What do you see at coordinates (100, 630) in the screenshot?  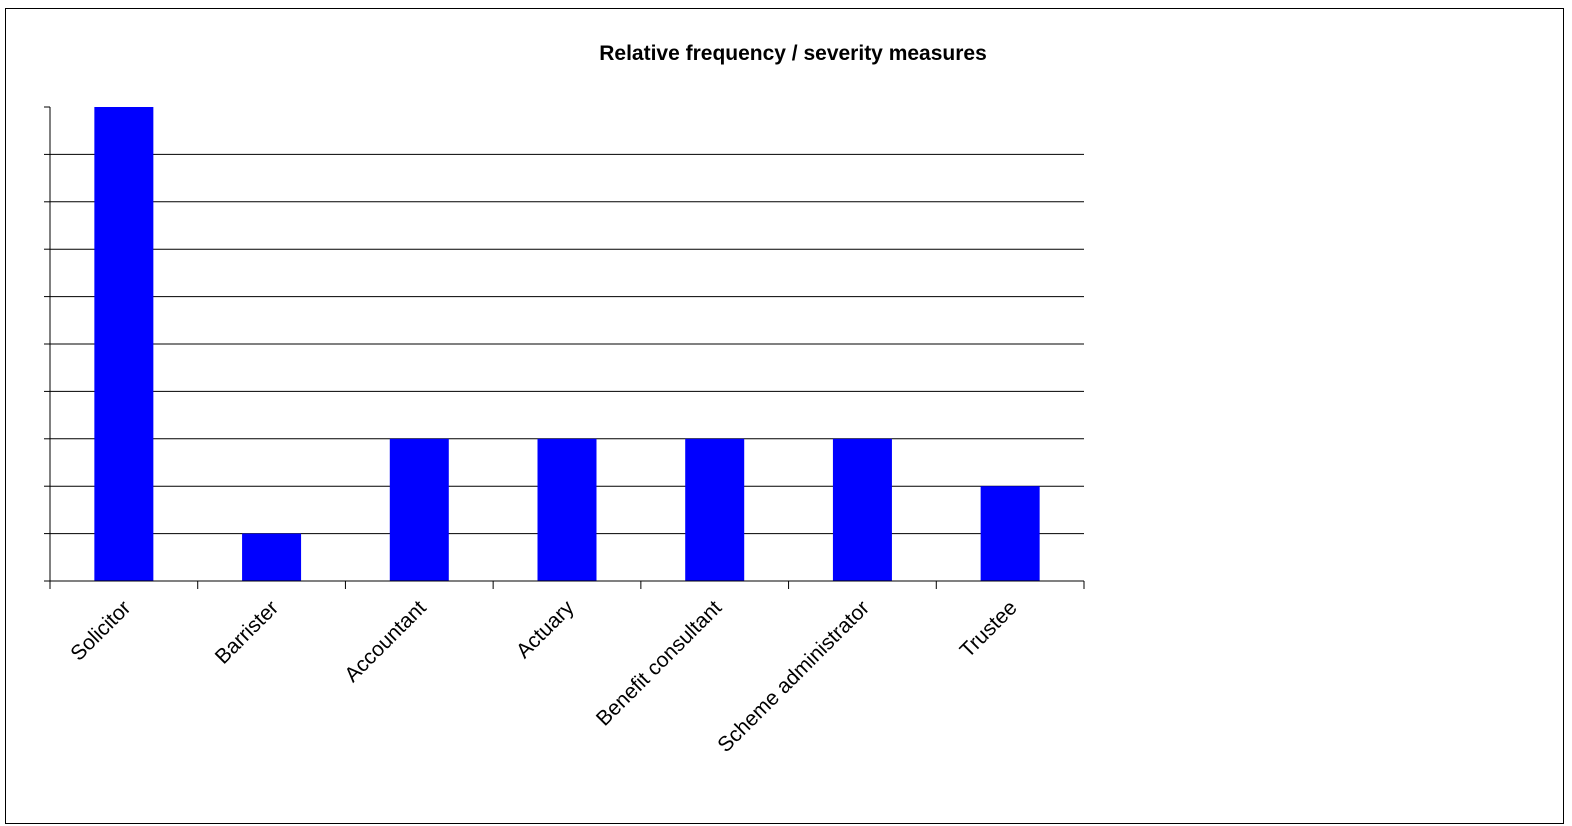 I see `x-tick-label: Solicitor` at bounding box center [100, 630].